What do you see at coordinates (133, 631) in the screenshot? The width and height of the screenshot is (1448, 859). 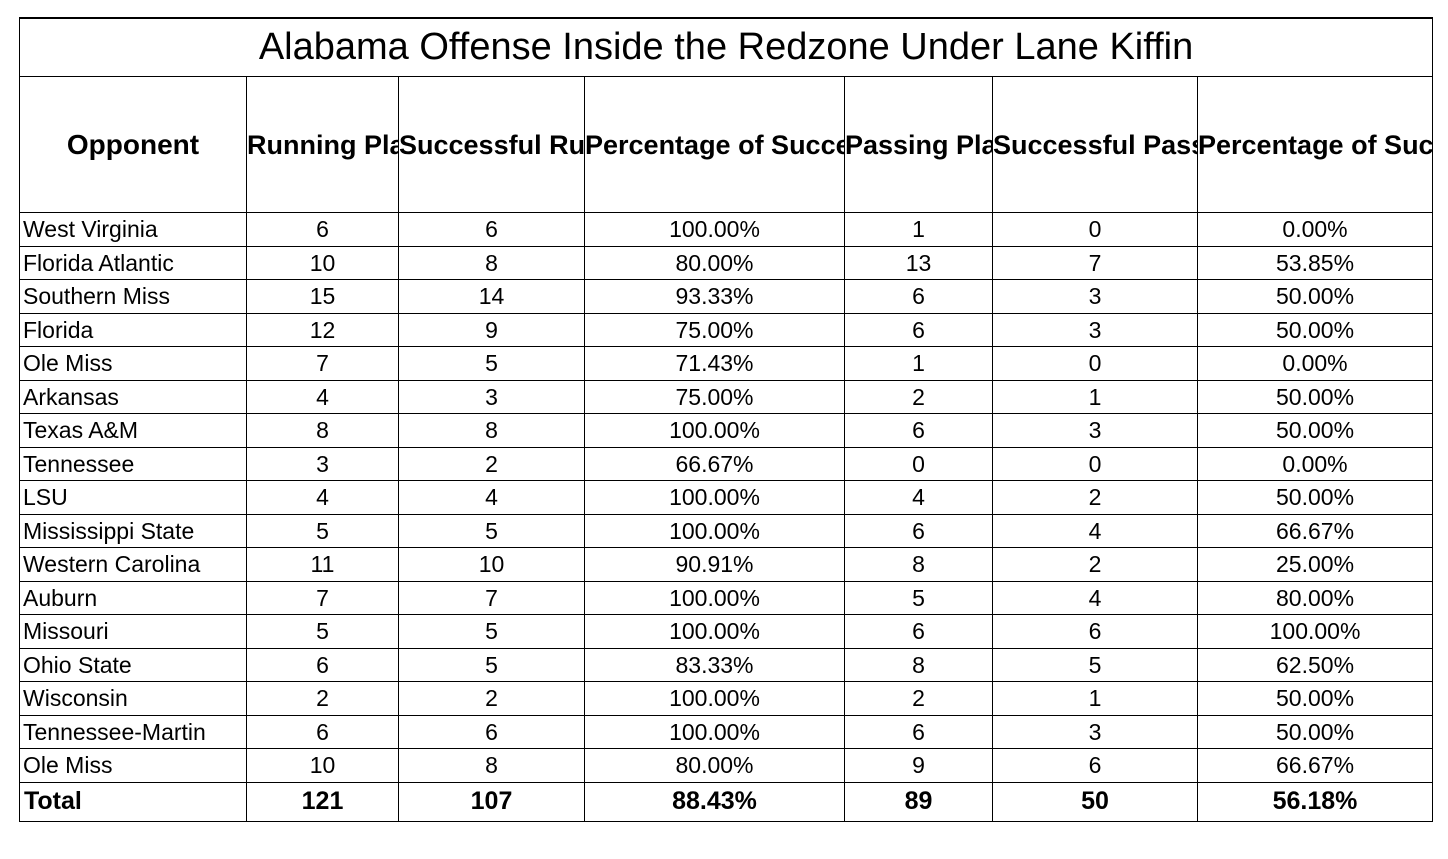 I see `opponent-cell: Missouri` at bounding box center [133, 631].